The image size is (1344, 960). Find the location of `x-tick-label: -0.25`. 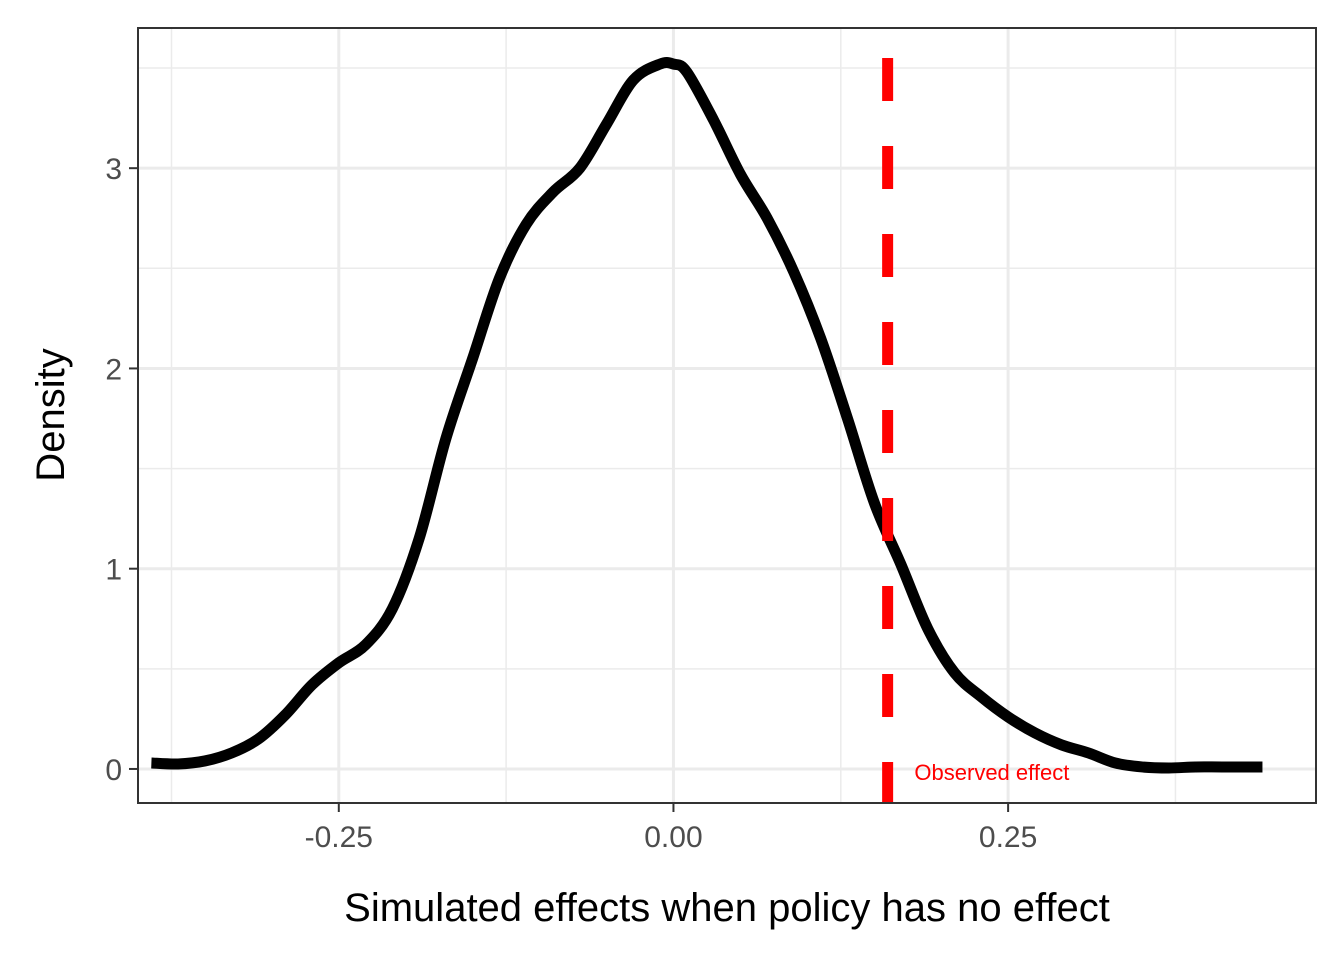

x-tick-label: -0.25 is located at coordinates (339, 837).